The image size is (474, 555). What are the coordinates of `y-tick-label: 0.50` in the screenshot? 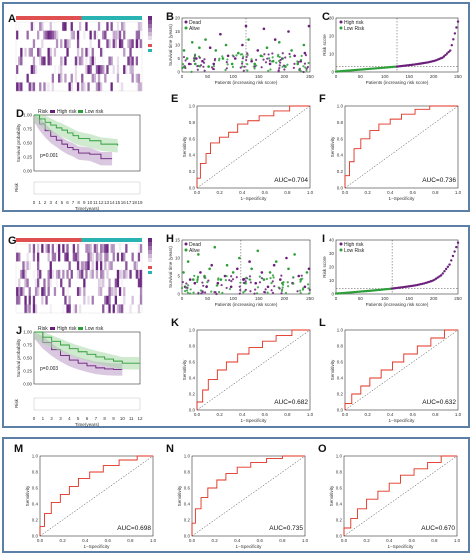 It's located at (27, 358).